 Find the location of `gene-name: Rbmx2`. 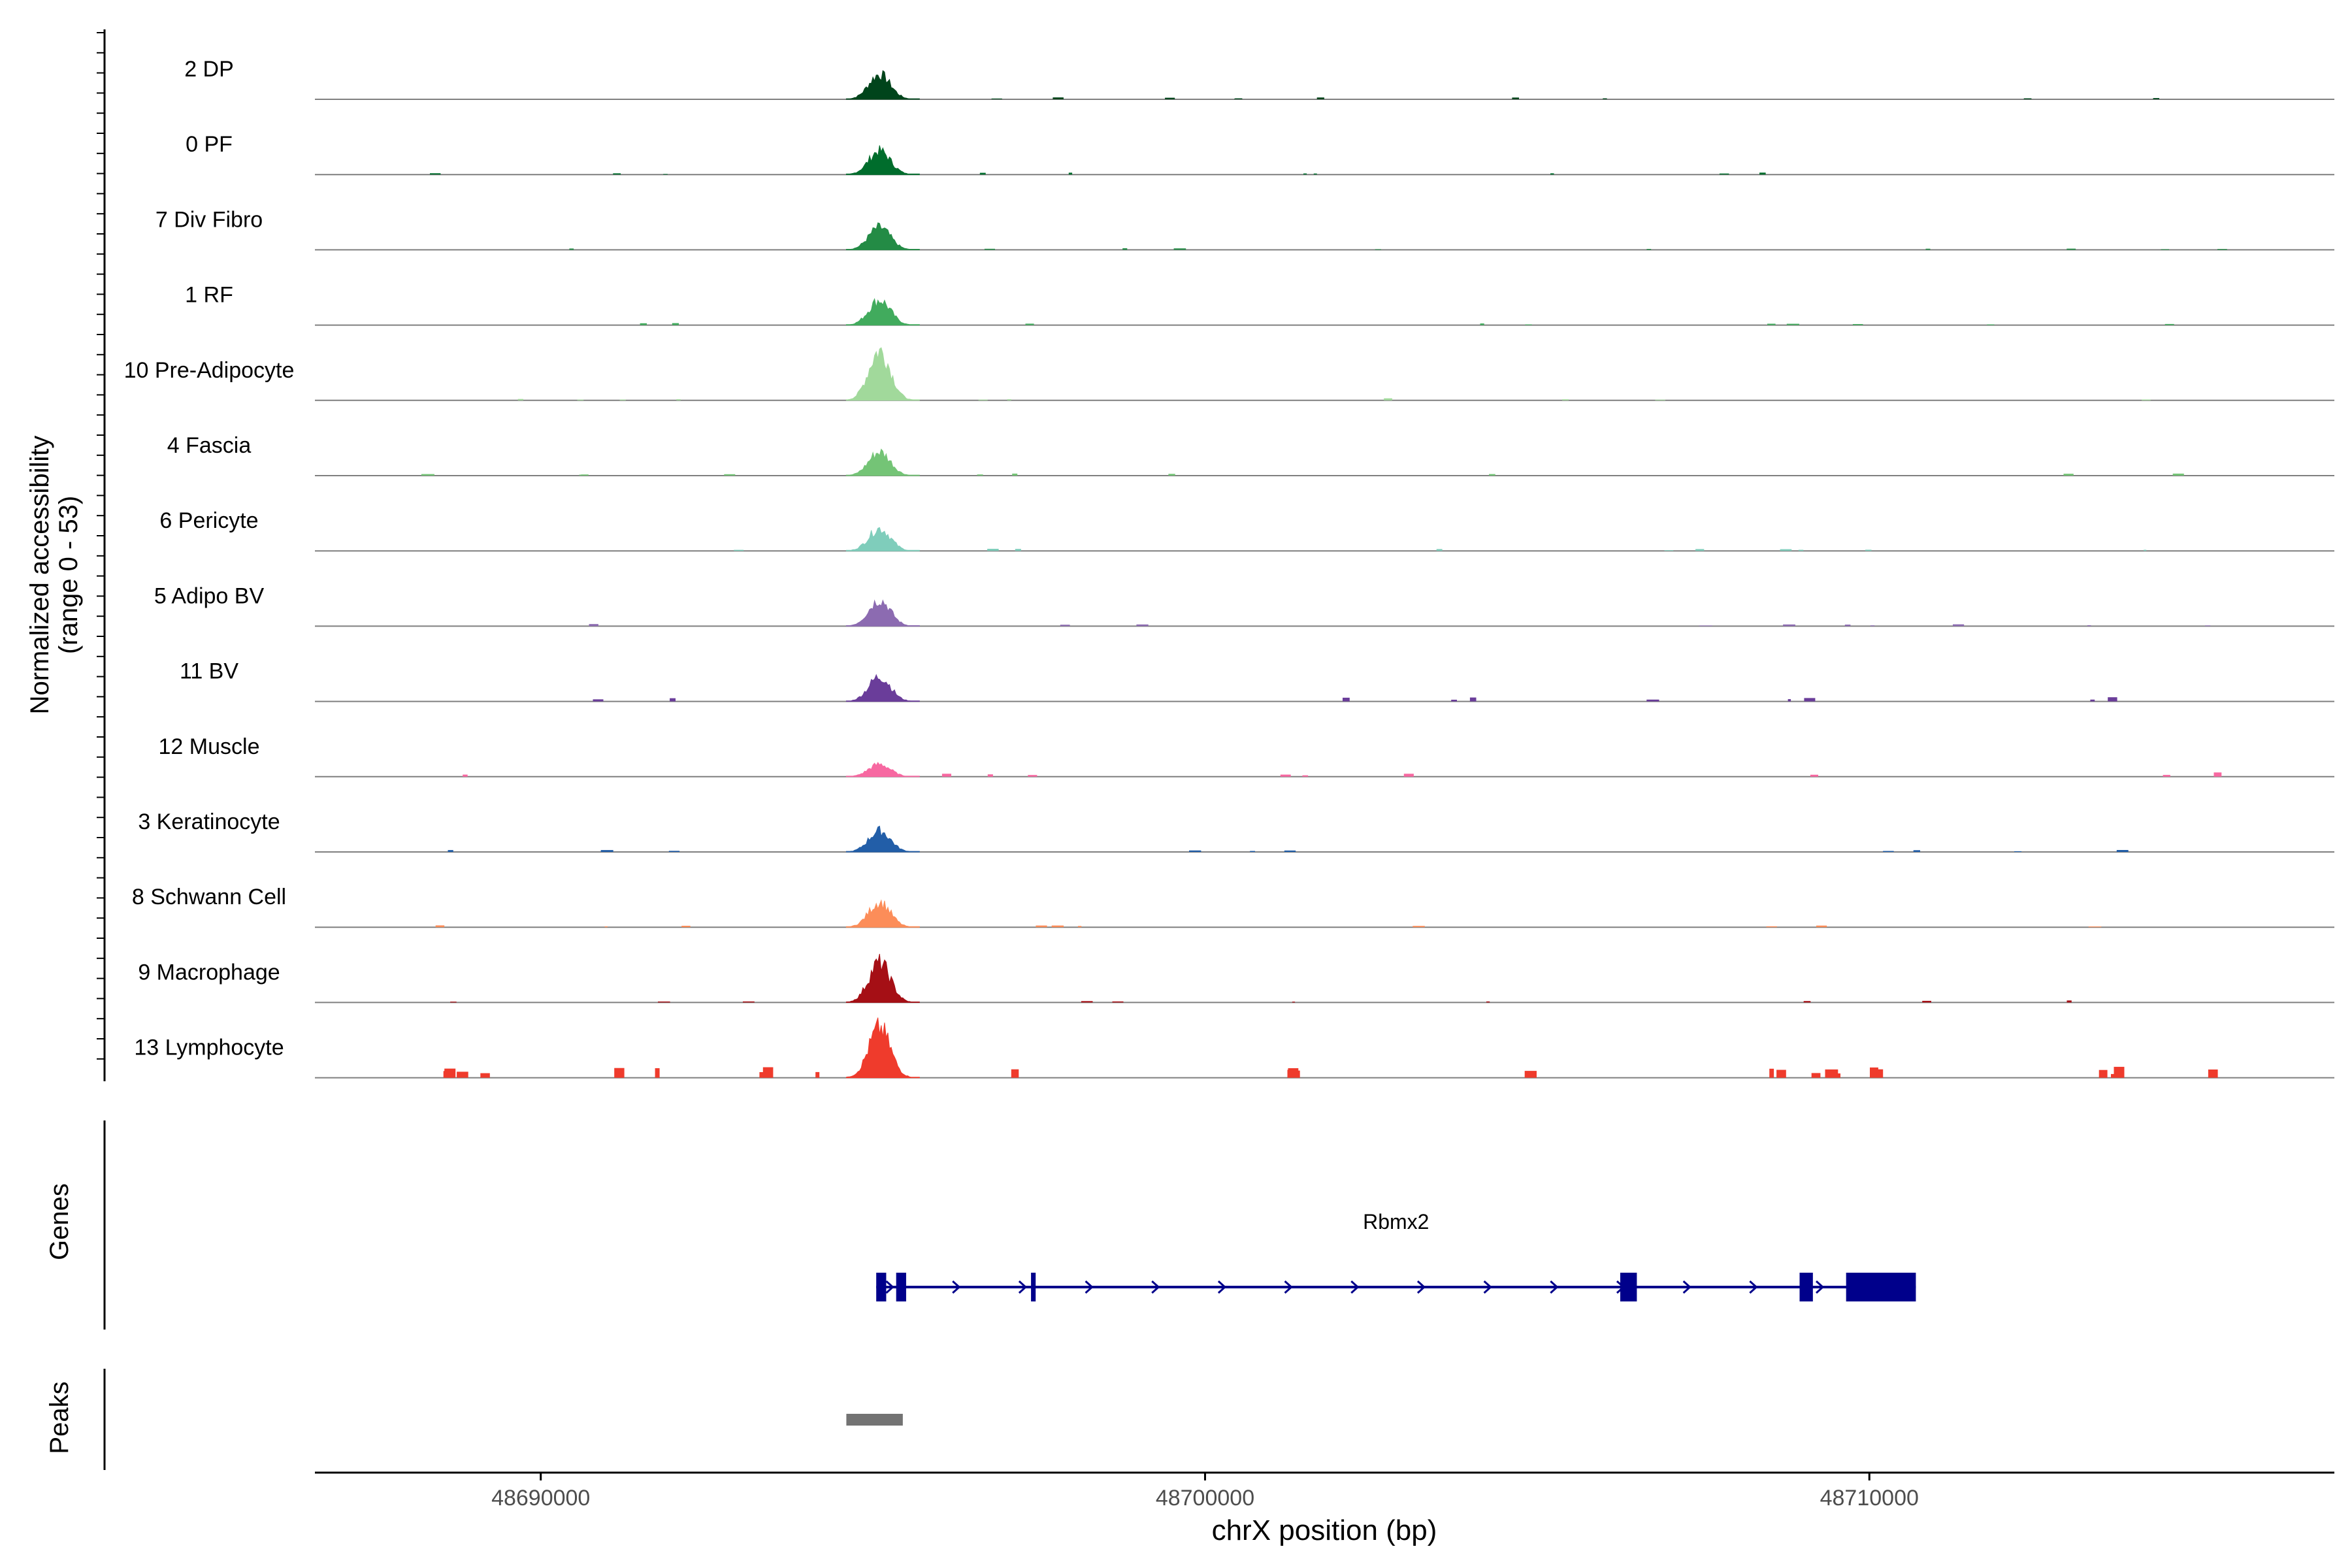

gene-name: Rbmx2 is located at coordinates (1396, 1221).